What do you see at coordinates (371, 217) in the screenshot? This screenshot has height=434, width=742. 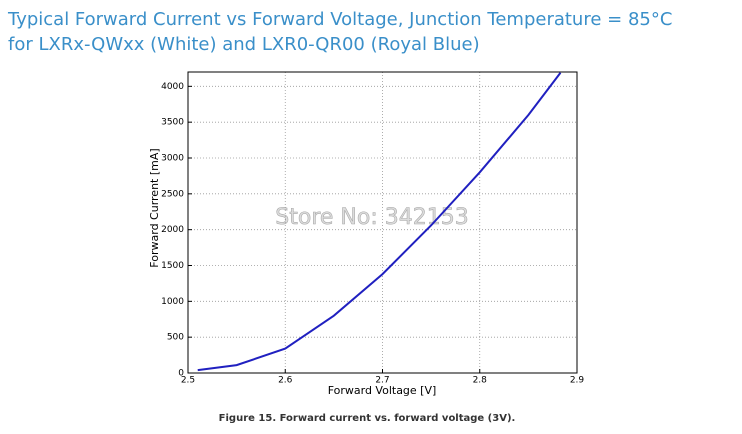 I see `watermark: Store No: 342153` at bounding box center [371, 217].